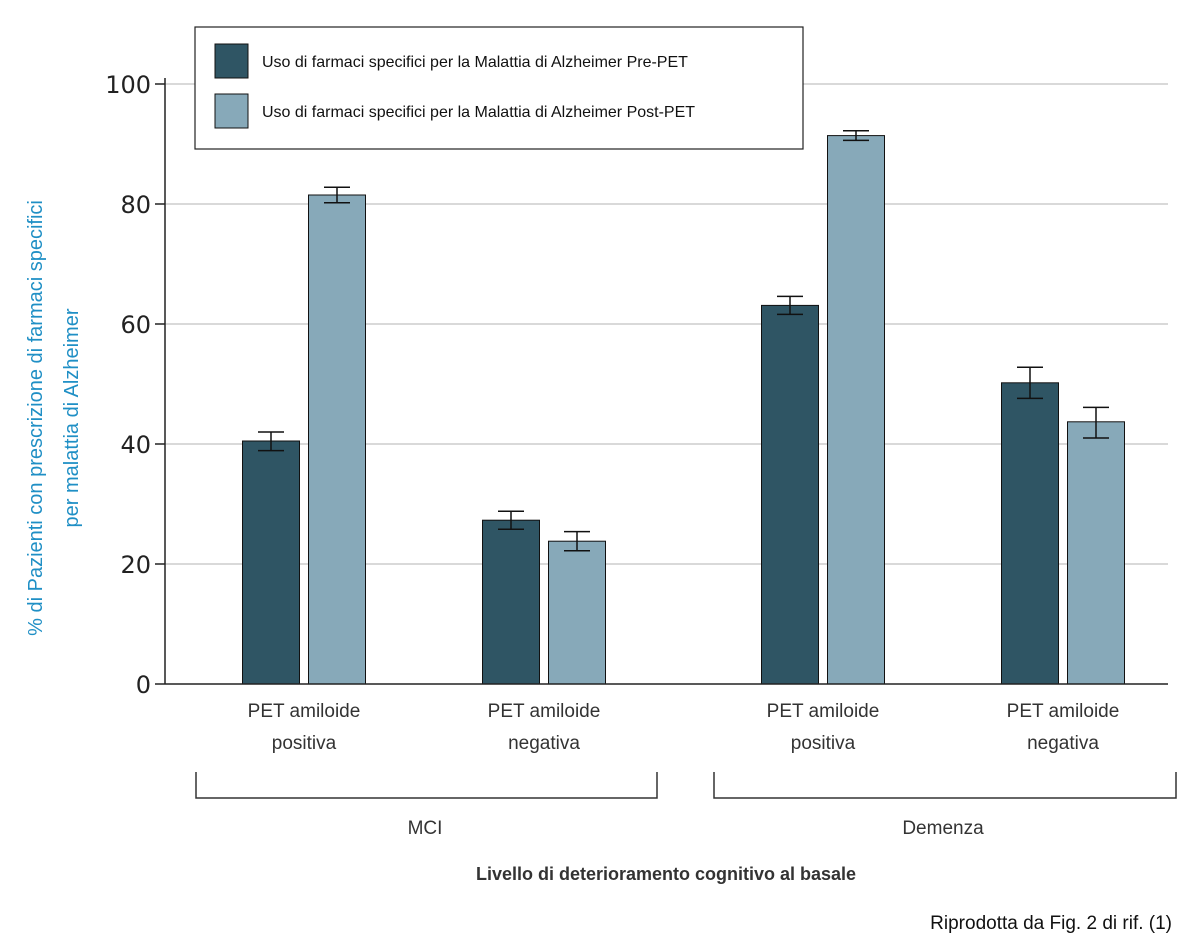  I want to click on y-tick-label: 80, so click(135, 205).